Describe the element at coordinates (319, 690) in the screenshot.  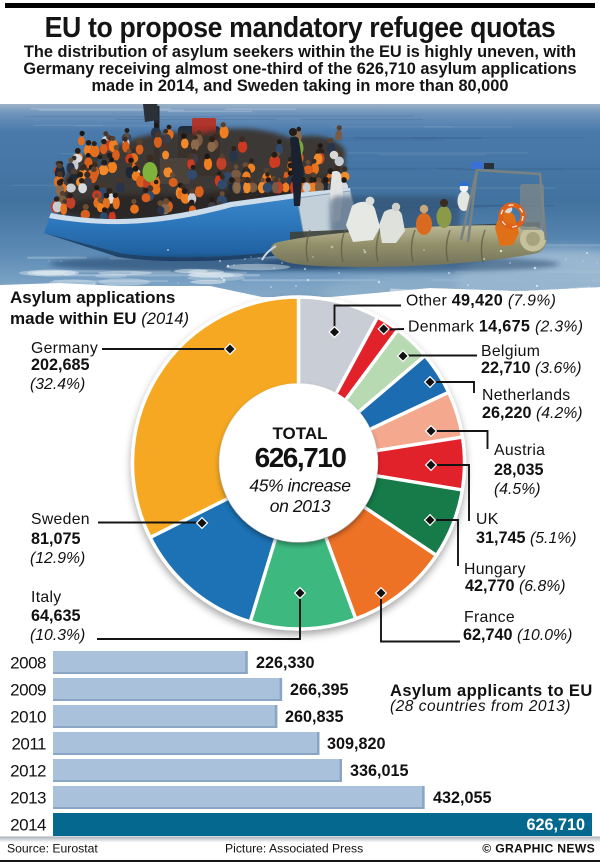
I see `svg-text: 266,395` at that location.